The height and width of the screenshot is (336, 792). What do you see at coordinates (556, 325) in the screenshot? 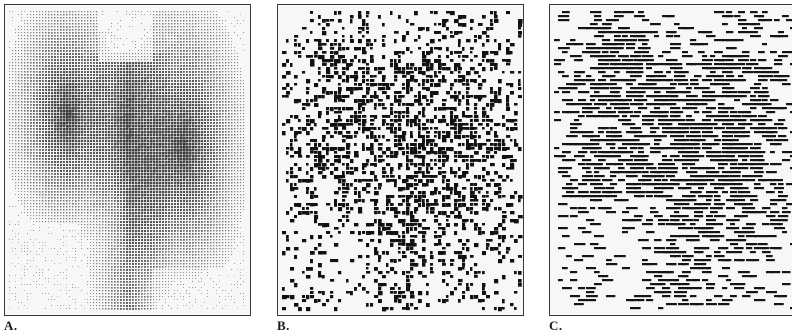
I see `panel-c-caption: C.` at bounding box center [556, 325].